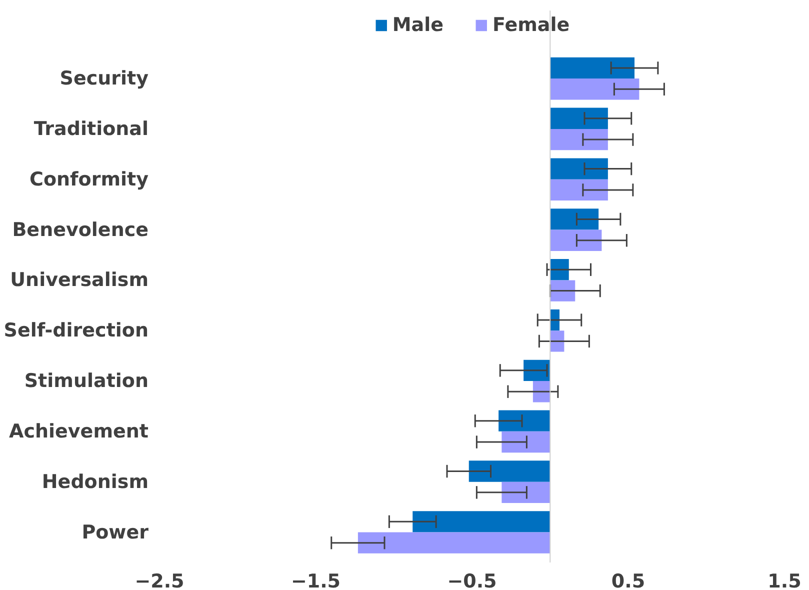  Describe the element at coordinates (785, 580) in the screenshot. I see `x-tick-label: 1.5` at that location.